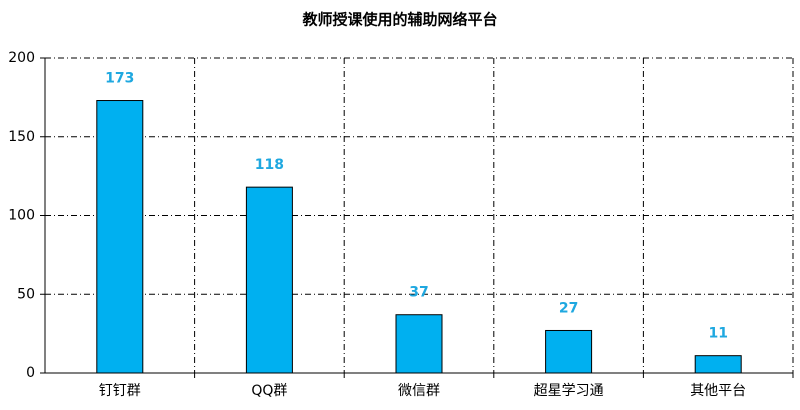  Describe the element at coordinates (569, 391) in the screenshot. I see `x-tick-label: 超星学习通` at that location.